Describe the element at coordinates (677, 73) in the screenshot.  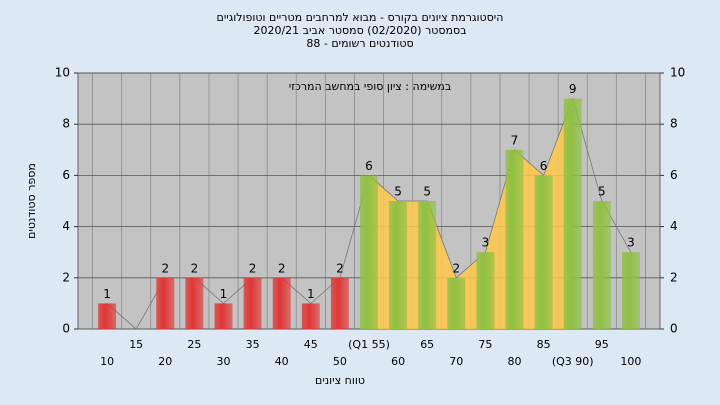
I see `y-tick-label-right: 10` at that location.